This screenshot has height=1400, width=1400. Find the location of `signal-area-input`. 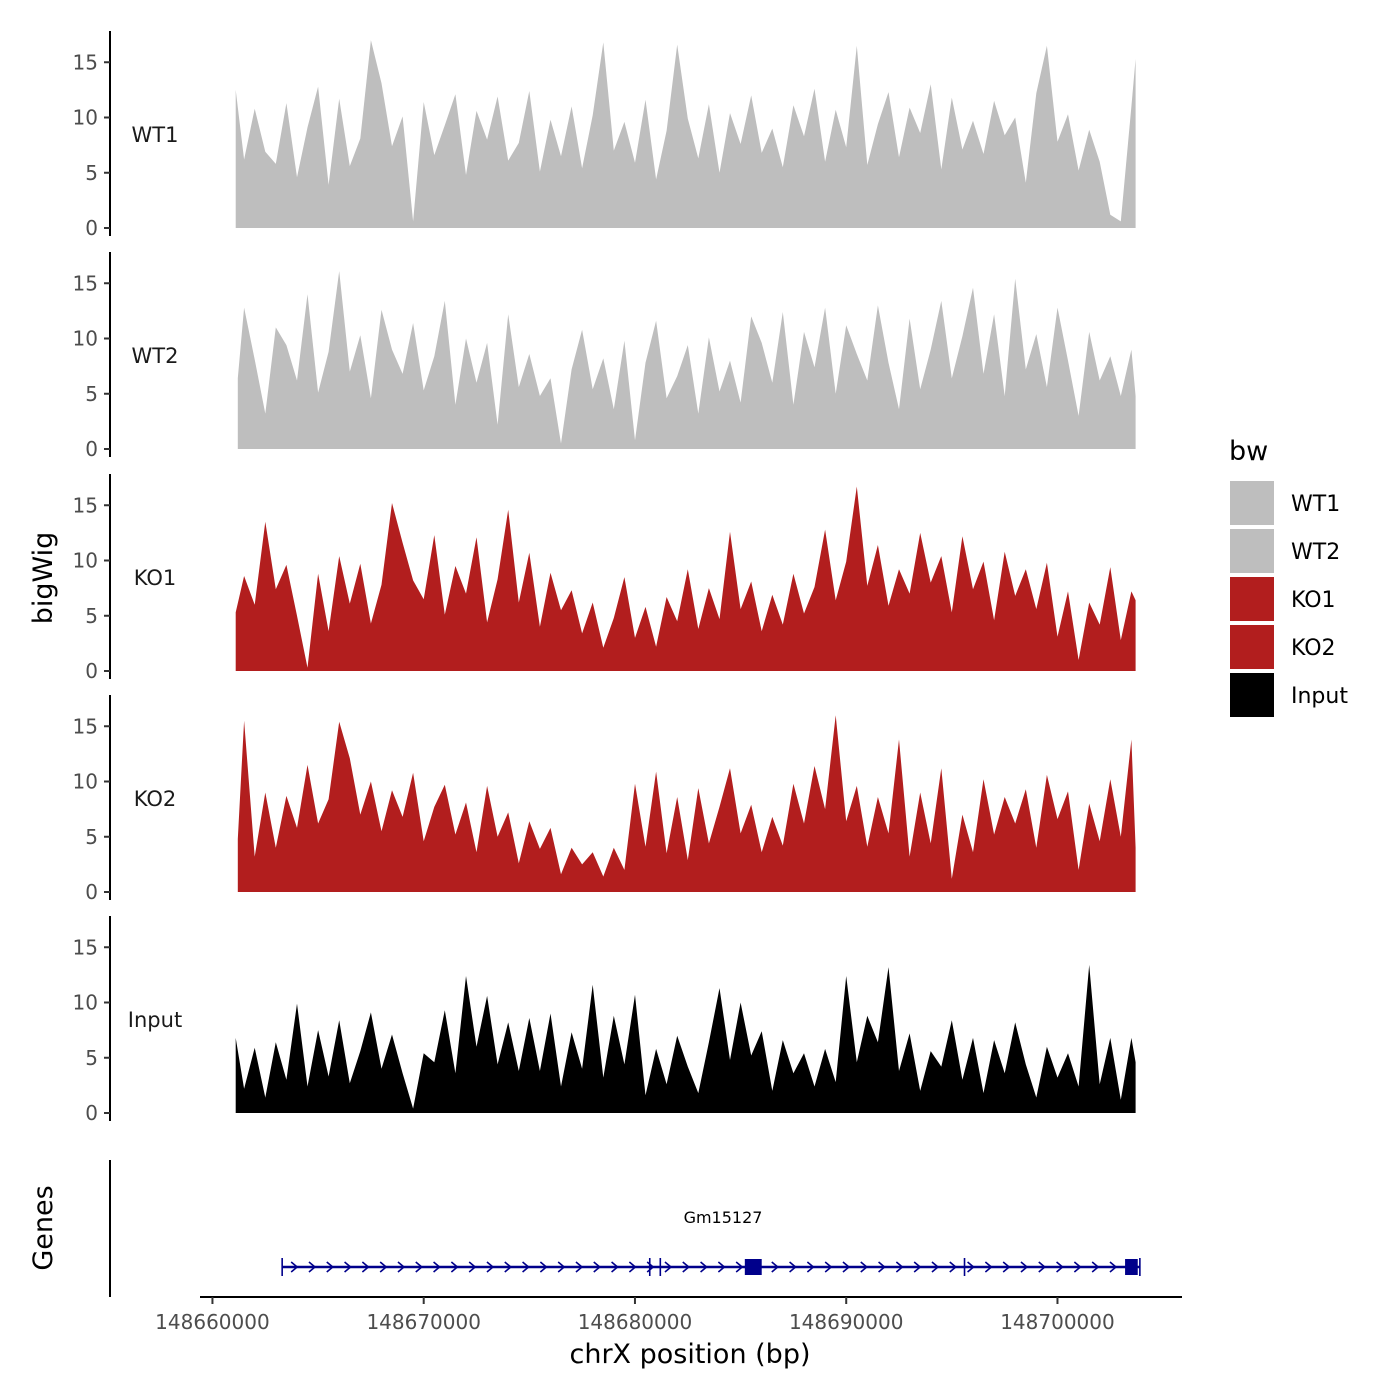

signal-area-input is located at coordinates (685, 1038).